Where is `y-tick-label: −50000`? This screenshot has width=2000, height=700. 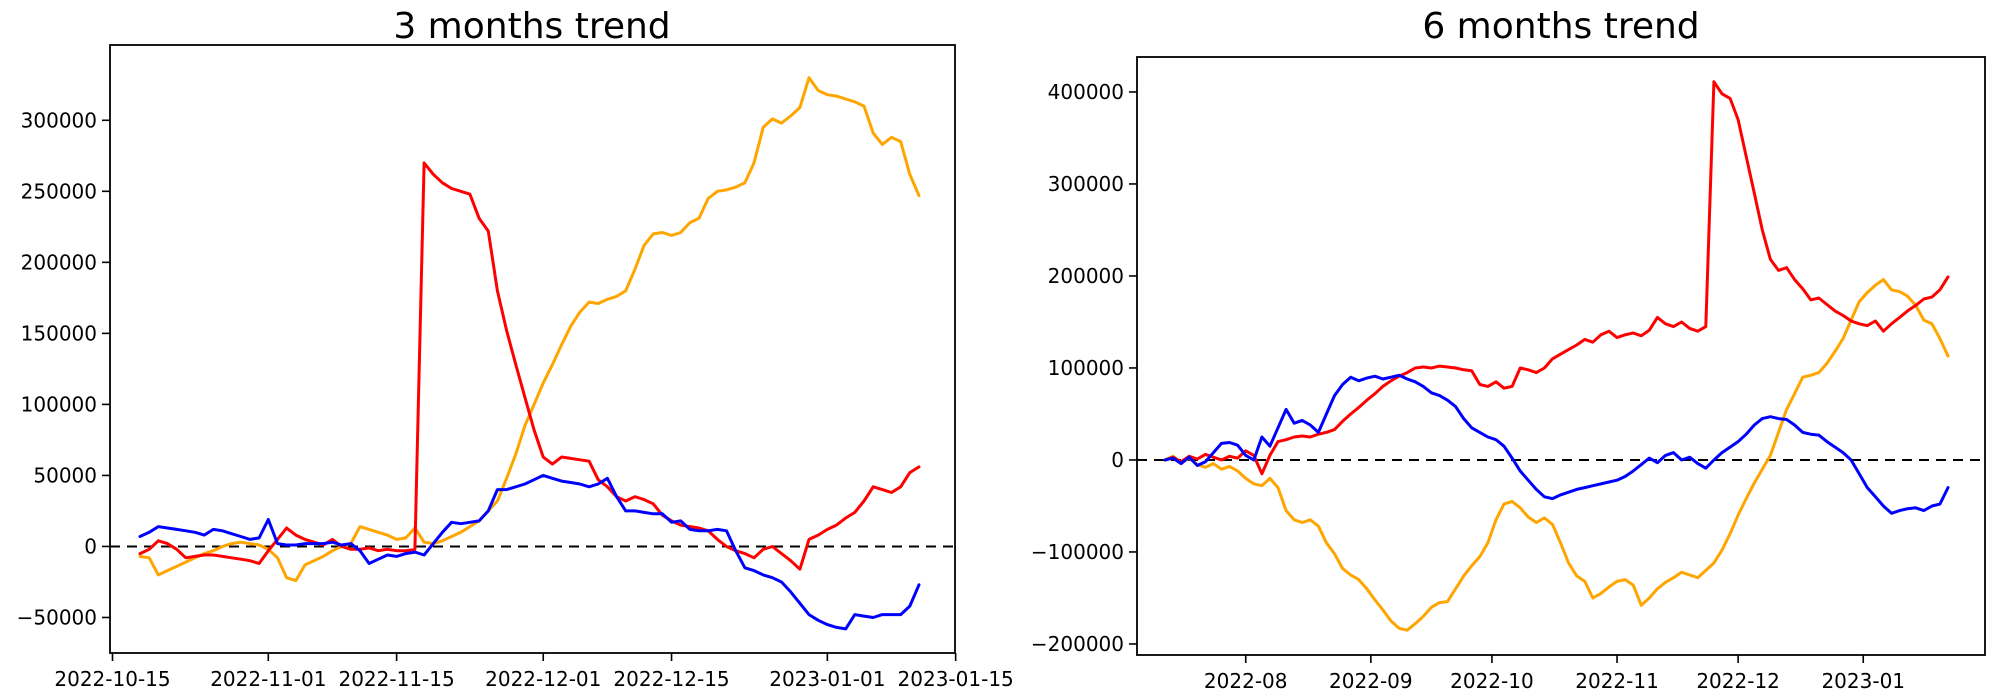 y-tick-label: −50000 is located at coordinates (57, 617).